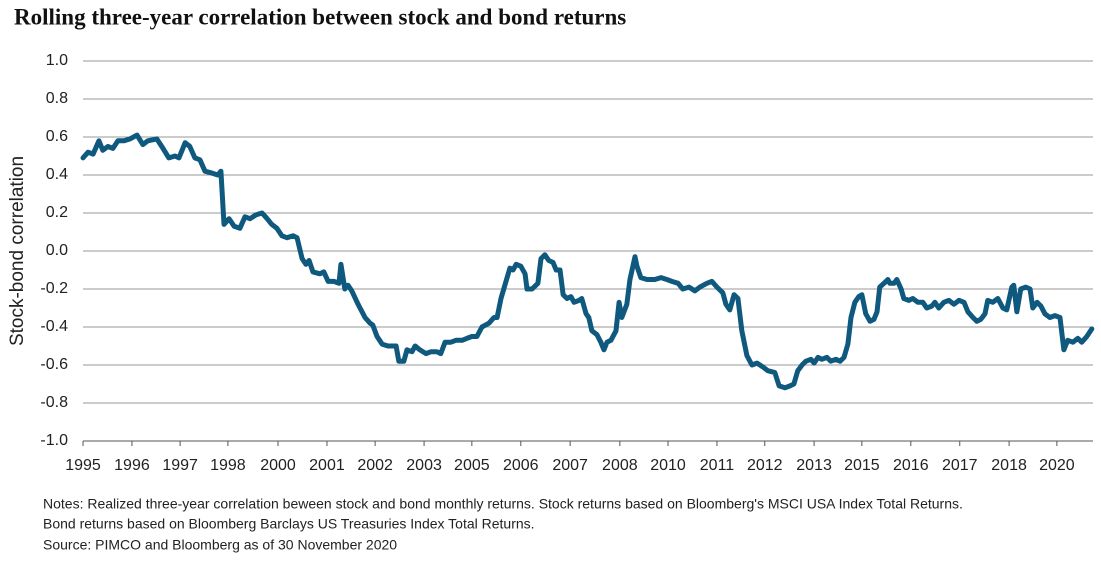  What do you see at coordinates (278, 465) in the screenshot?
I see `x-tick-label: 2000` at bounding box center [278, 465].